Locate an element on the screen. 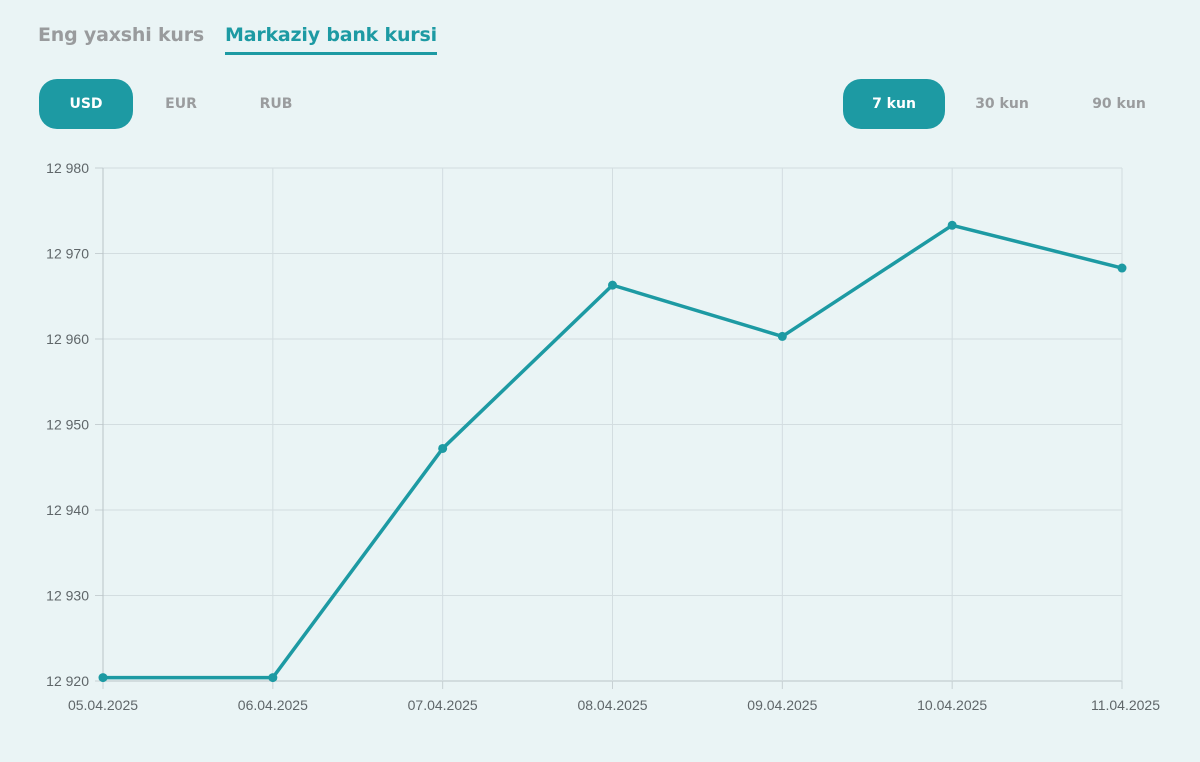 This screenshot has width=1200, height=762. x-tick-label: 10.04.2025 is located at coordinates (952, 705).